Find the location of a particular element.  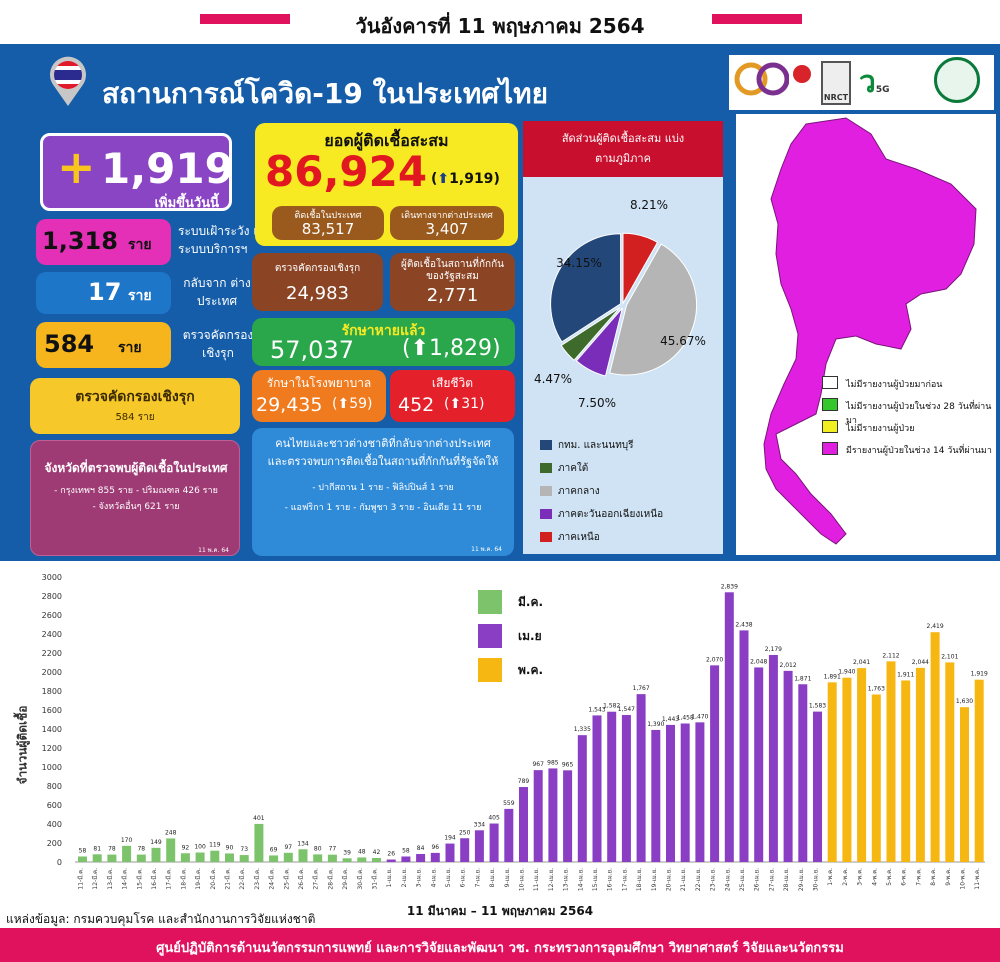

cumulative-value: 86,924 is located at coordinates (346, 171).